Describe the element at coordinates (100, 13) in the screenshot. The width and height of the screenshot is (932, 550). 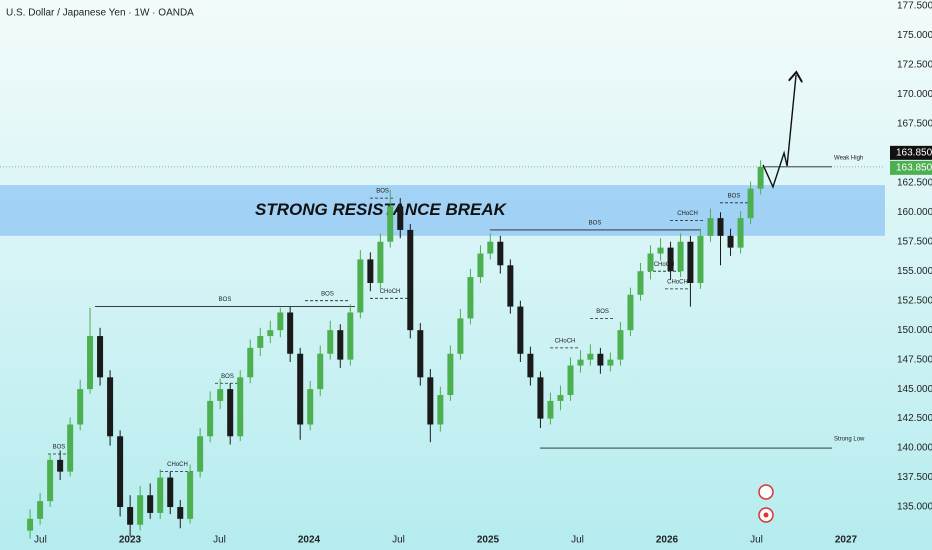
I see `chart-title: U.S. Dollar / Japanese Yen · 1W · OANDA` at that location.